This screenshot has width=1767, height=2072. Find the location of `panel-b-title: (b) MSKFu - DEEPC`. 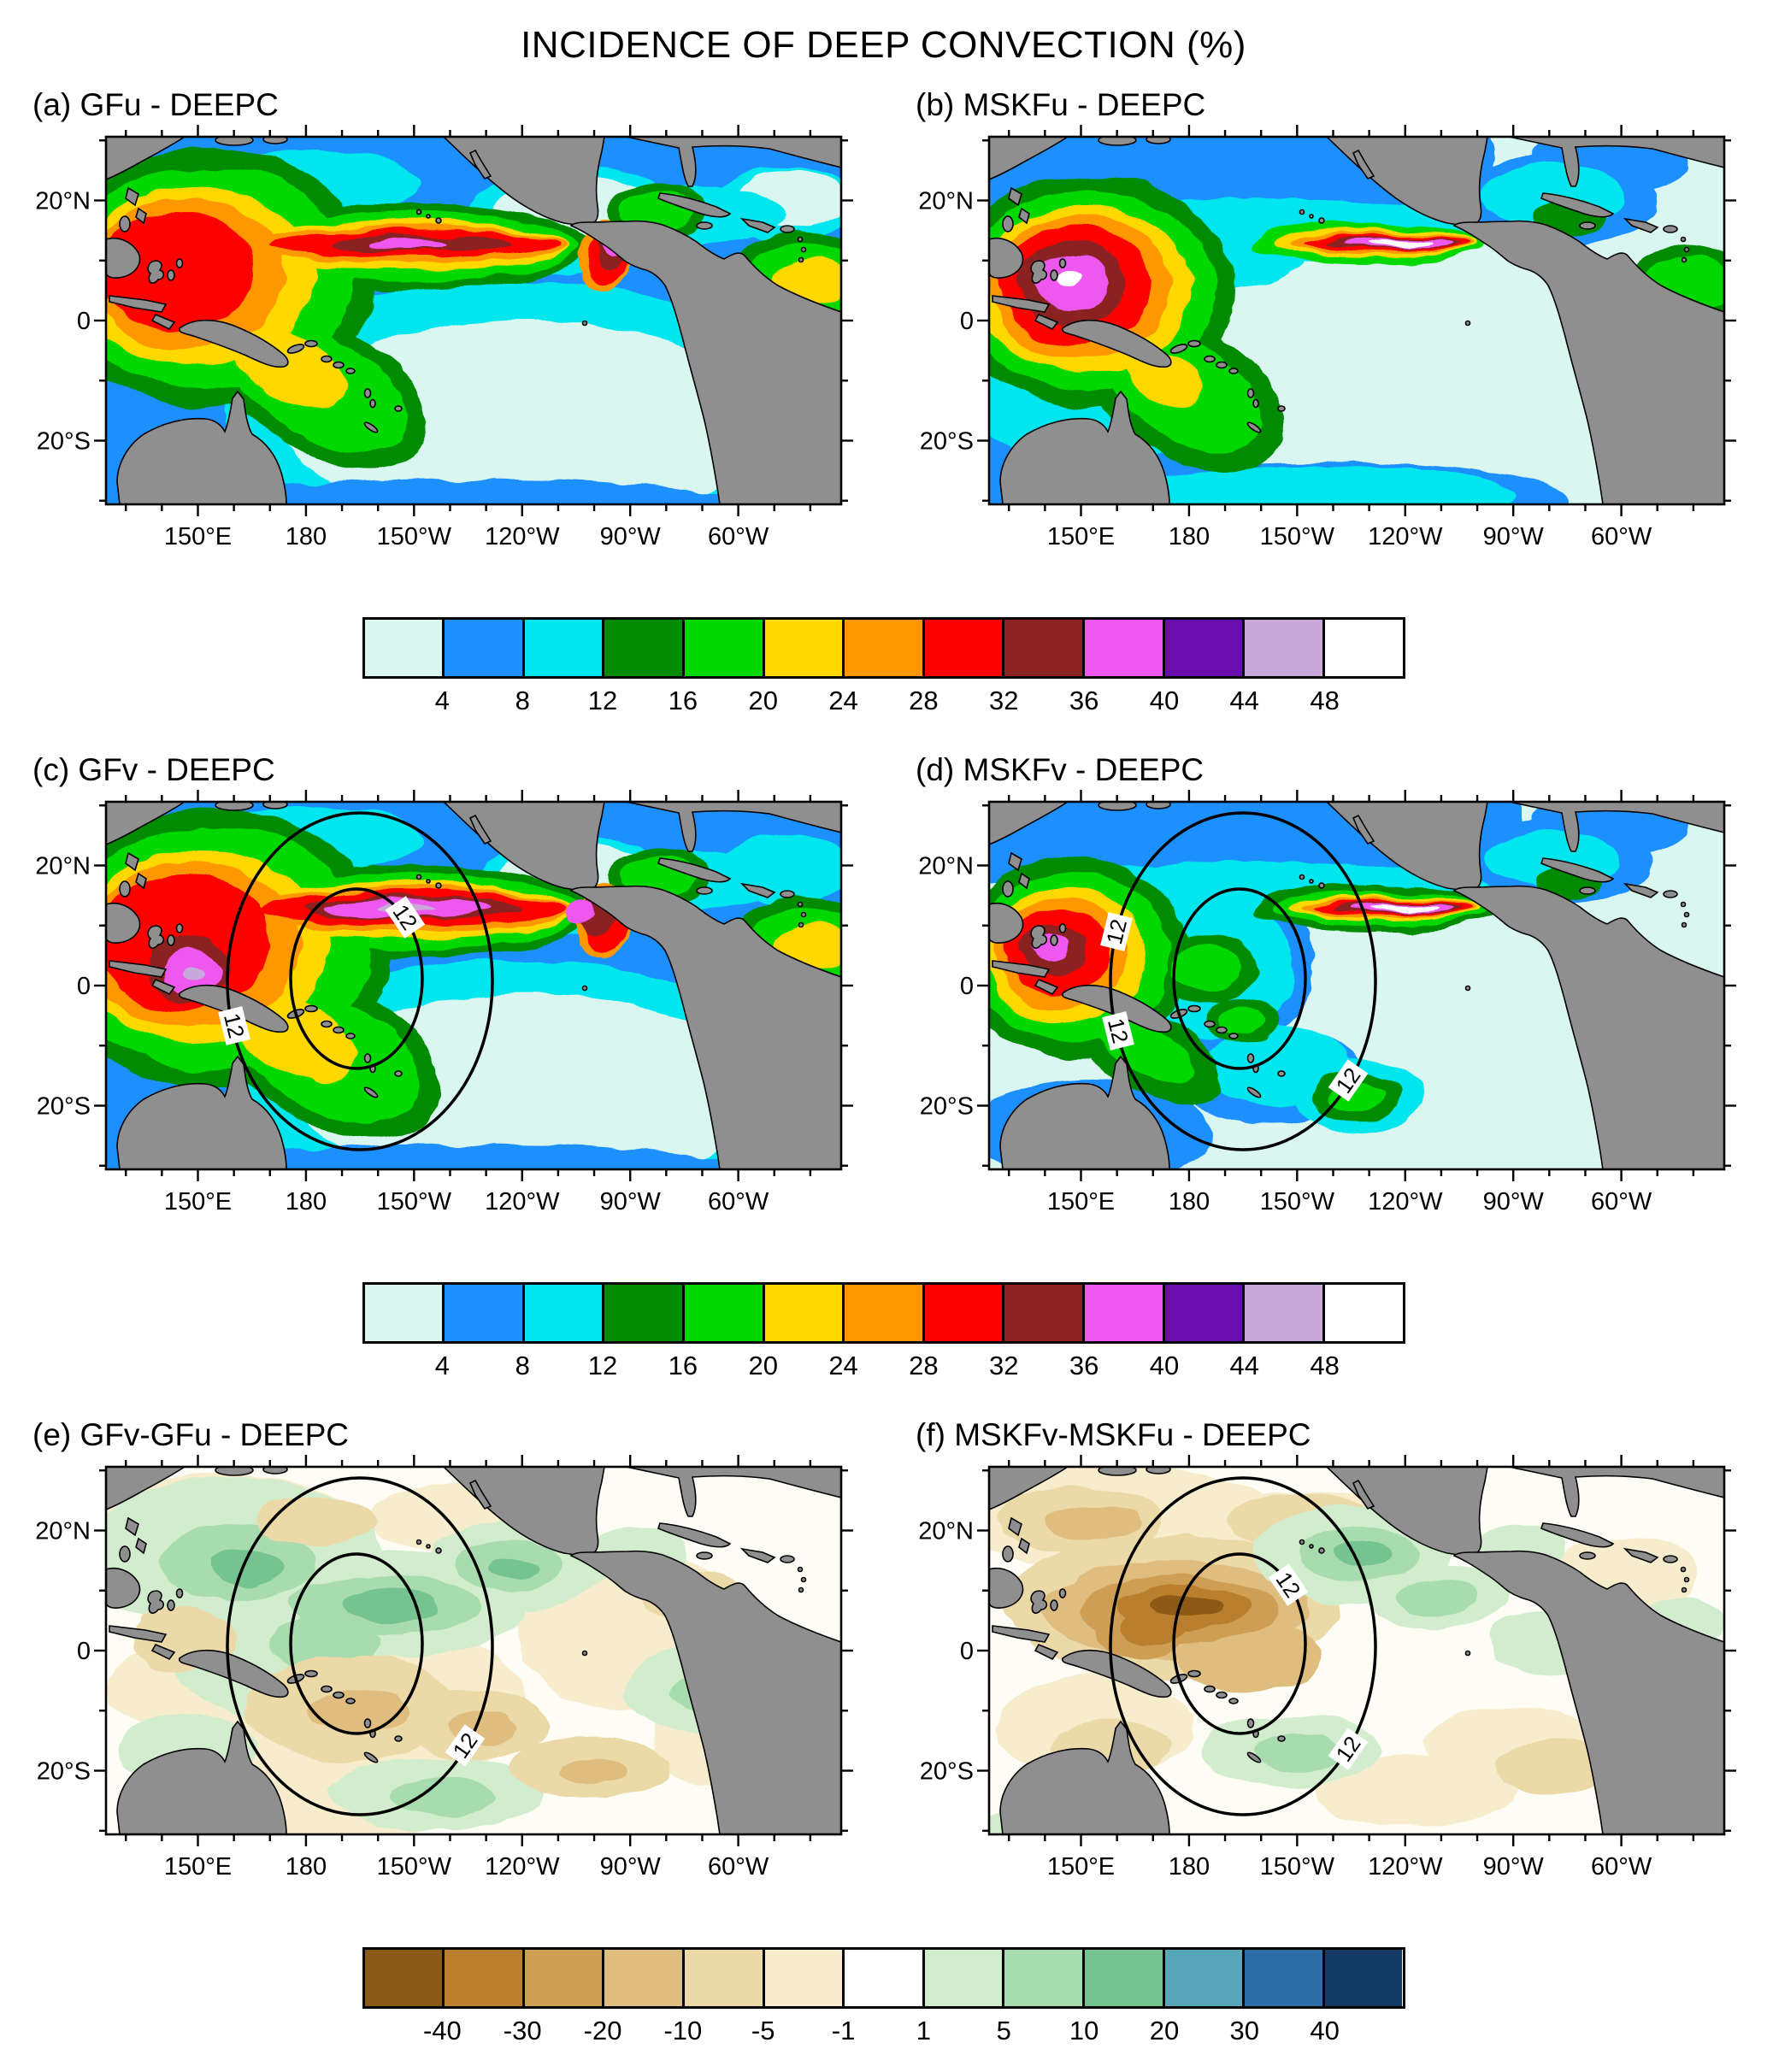

panel-b-title: (b) MSKFu - DEEPC is located at coordinates (1061, 105).